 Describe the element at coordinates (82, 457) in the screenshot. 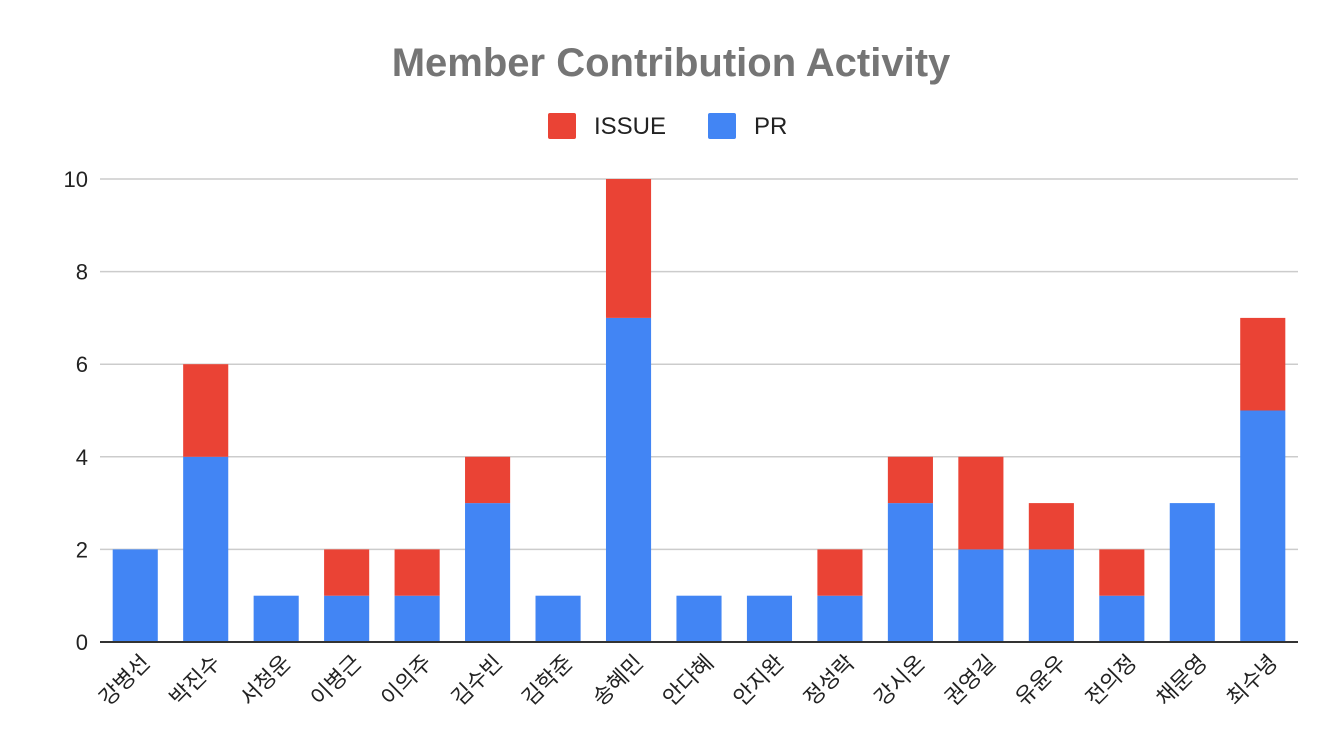

I see `y-tick-label: 4` at that location.